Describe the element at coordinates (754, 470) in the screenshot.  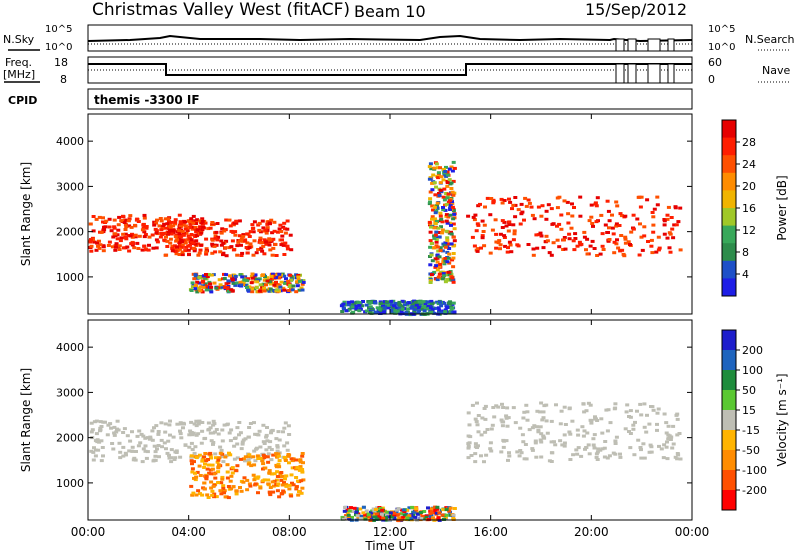
I see `velocity-colorbar-tick-label: -100` at that location.